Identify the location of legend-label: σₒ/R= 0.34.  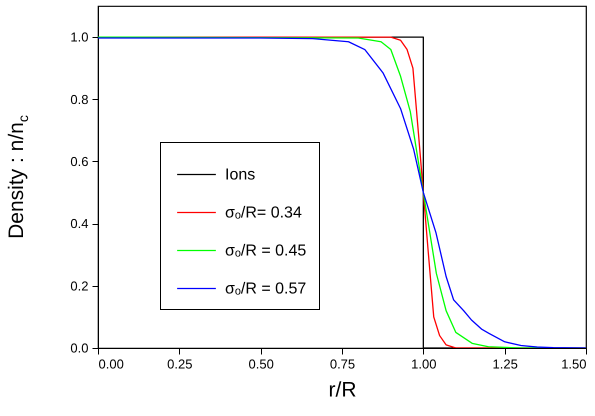
(263, 213).